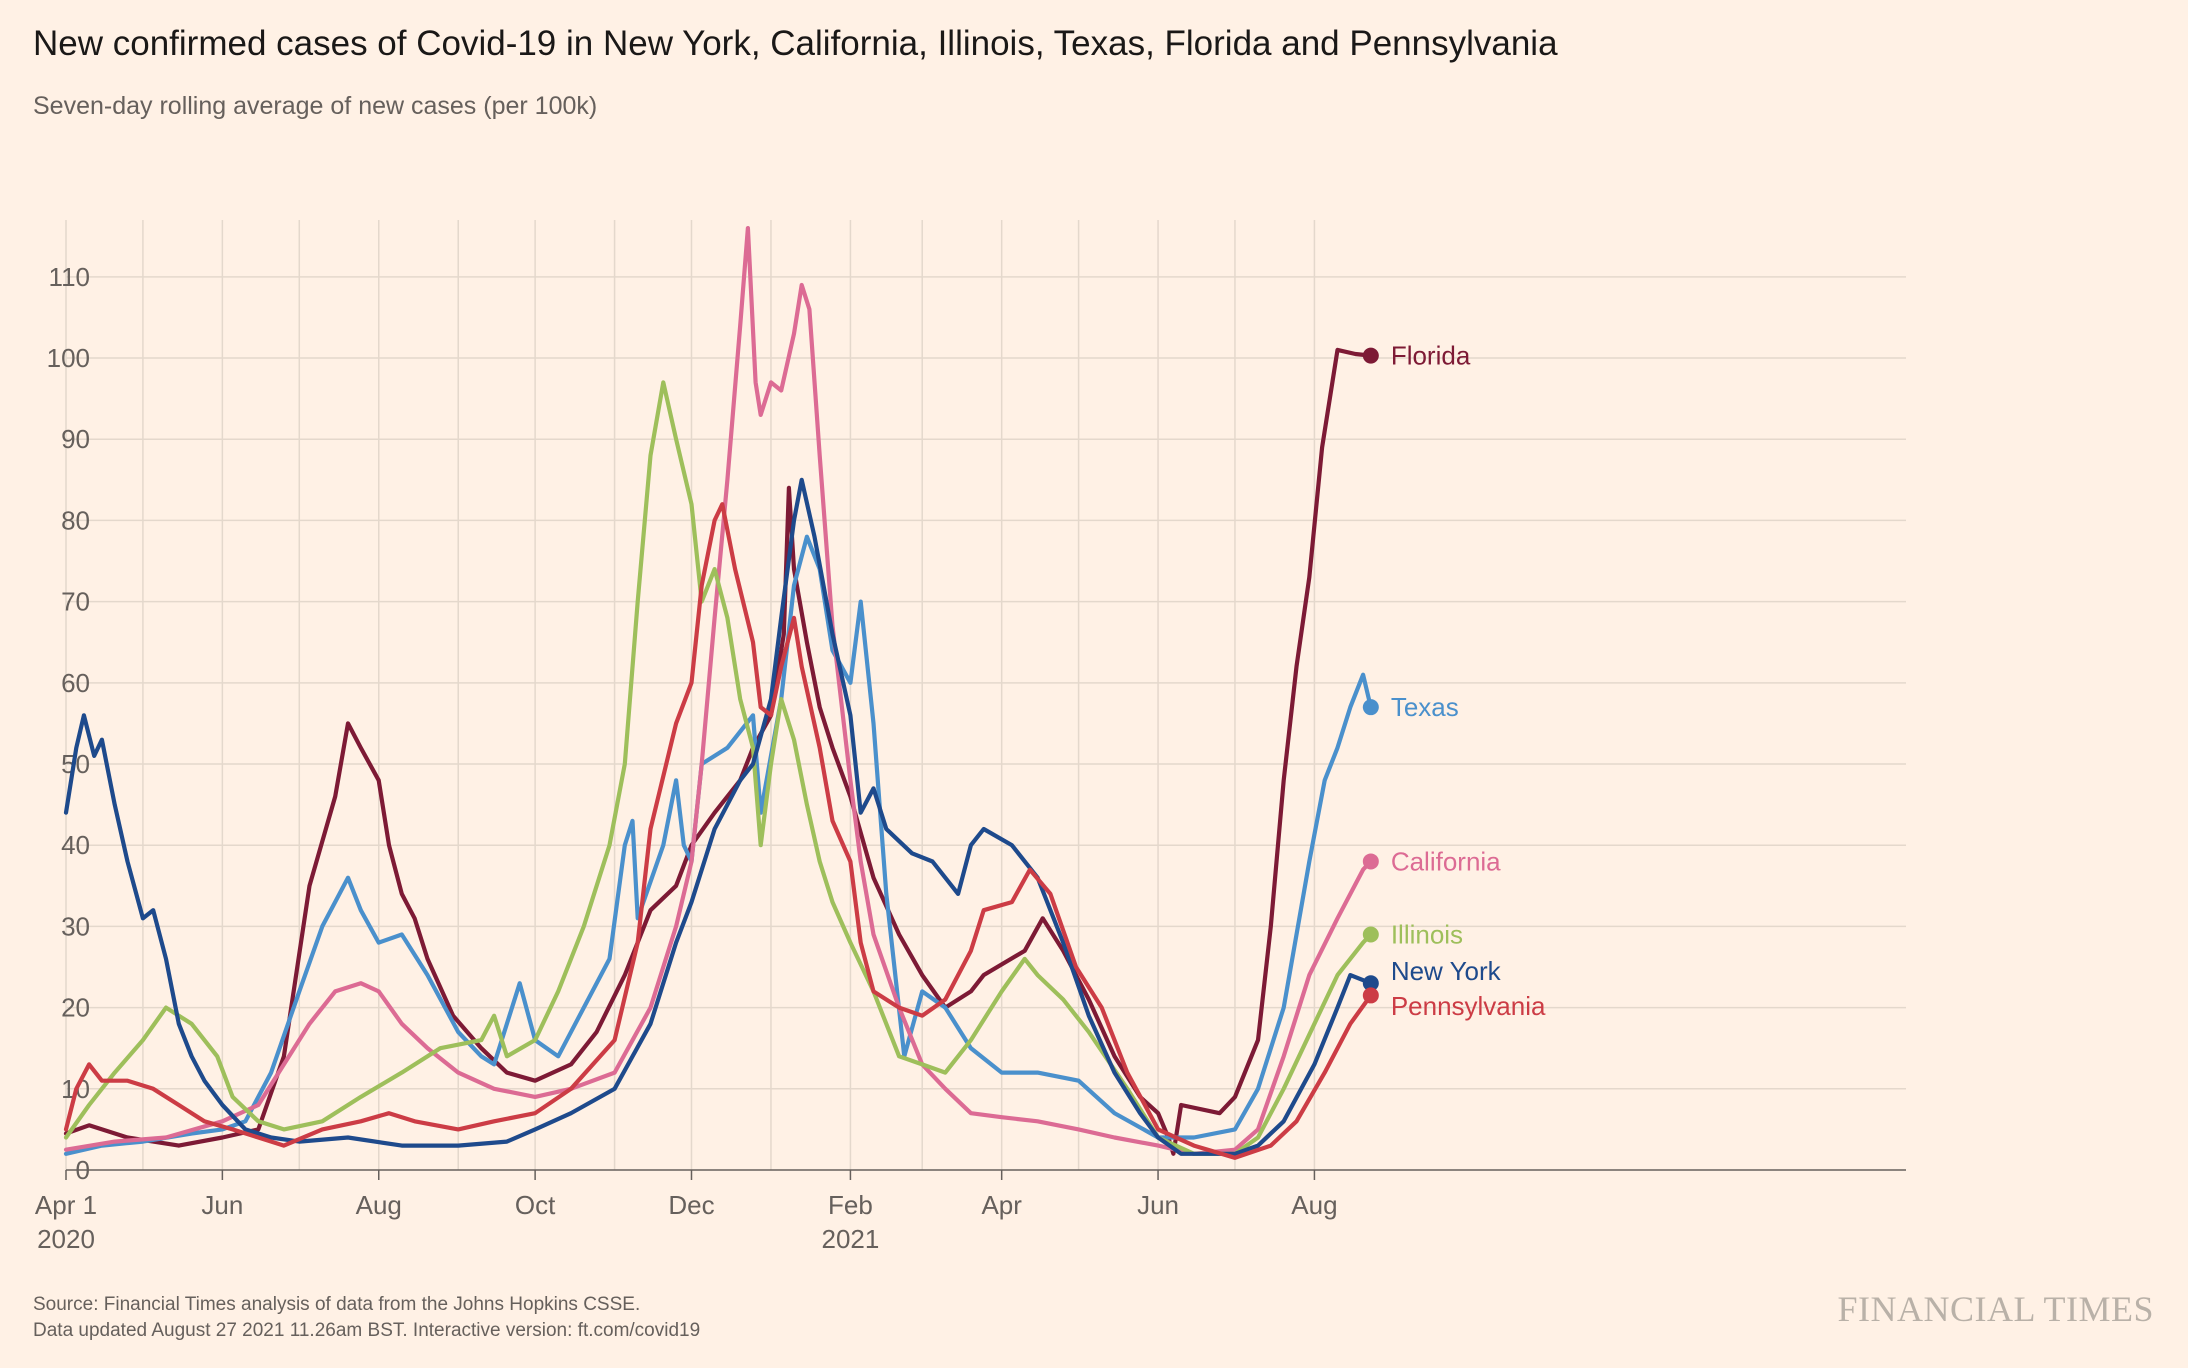  I want to click on legend-label-texas: Texas, so click(1425, 707).